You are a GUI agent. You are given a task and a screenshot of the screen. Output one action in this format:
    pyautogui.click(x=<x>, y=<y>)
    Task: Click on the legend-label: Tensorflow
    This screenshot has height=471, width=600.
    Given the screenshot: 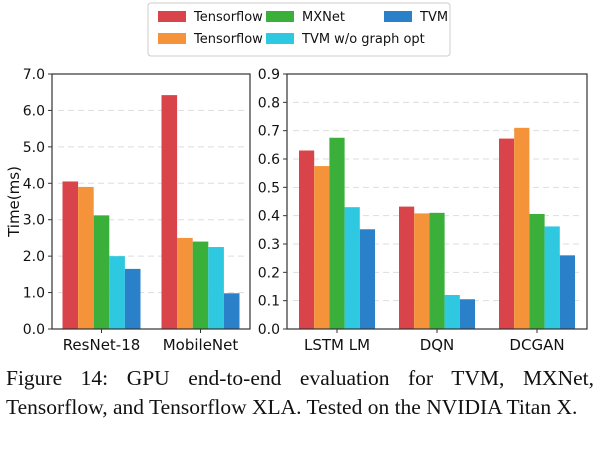 What is the action you would take?
    pyautogui.click(x=228, y=39)
    